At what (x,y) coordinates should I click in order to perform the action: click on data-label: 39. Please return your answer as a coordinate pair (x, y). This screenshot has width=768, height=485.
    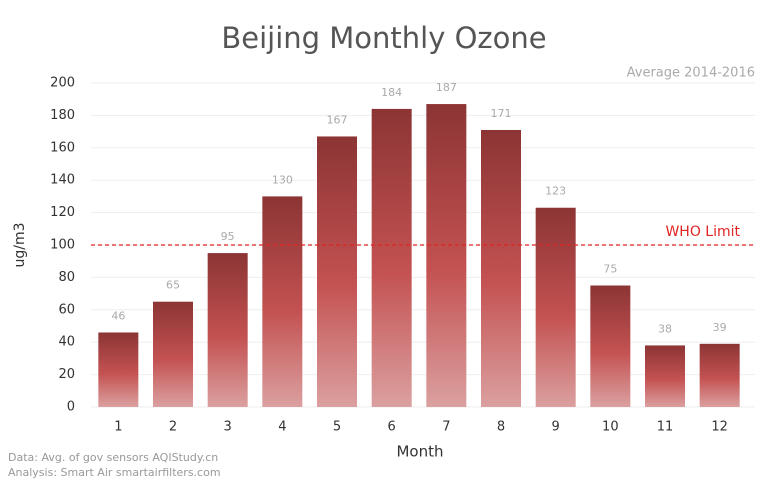
    Looking at the image, I should click on (720, 327).